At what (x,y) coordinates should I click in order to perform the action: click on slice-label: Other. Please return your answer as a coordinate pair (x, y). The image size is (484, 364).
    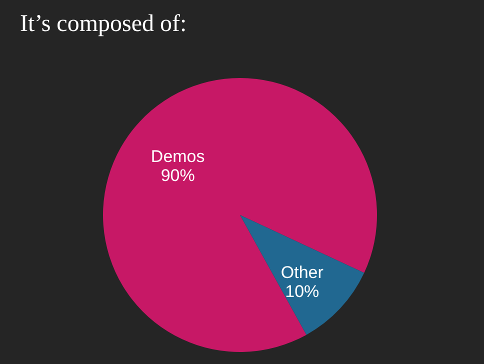
    Looking at the image, I should click on (302, 272).